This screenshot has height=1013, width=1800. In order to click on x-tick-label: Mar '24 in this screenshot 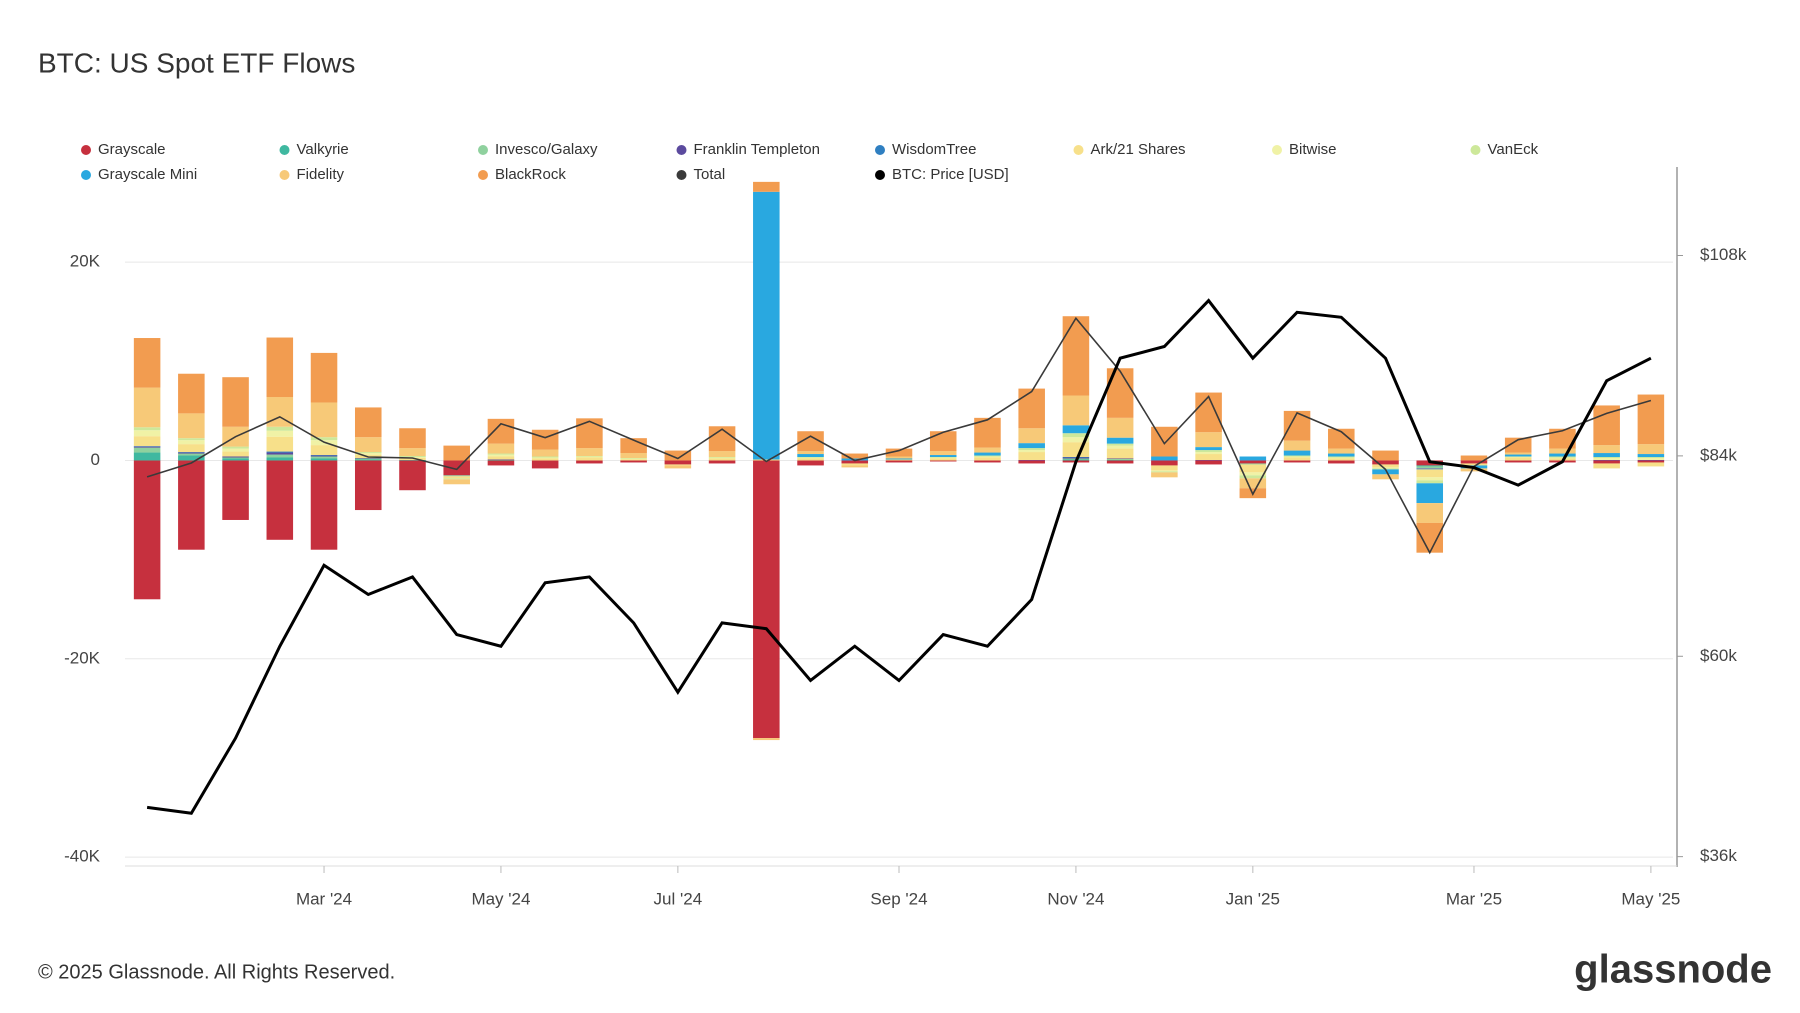, I will do `click(324, 898)`.